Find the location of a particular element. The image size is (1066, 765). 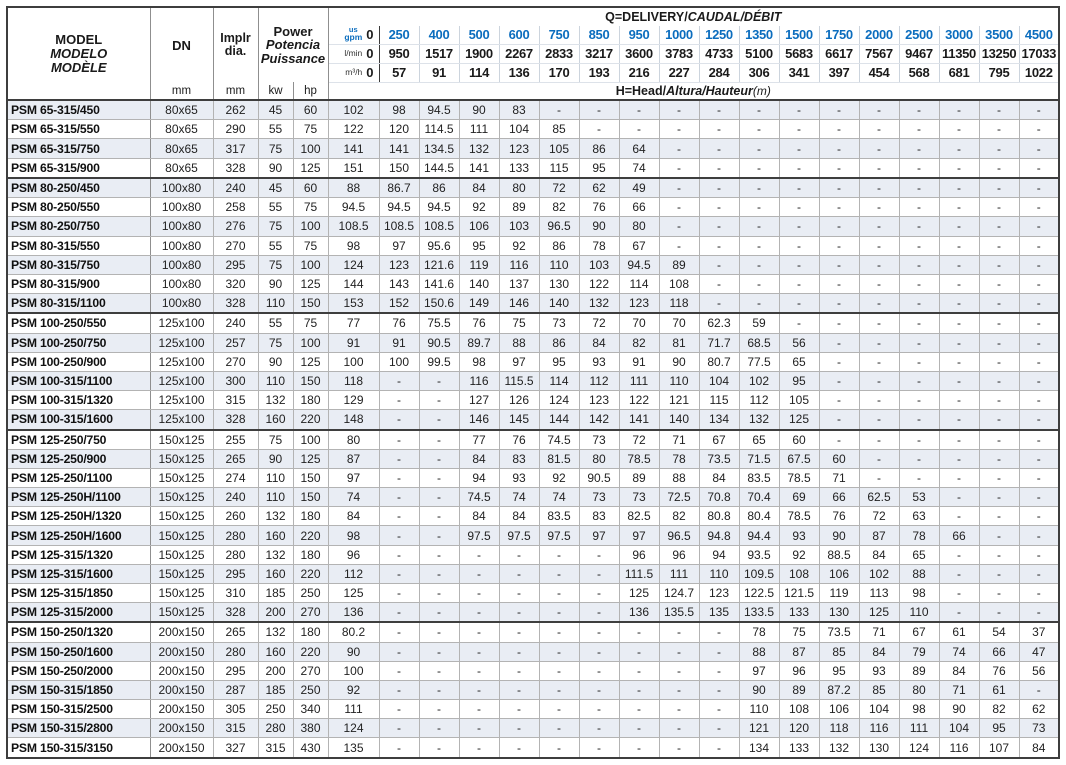

model-cell: PSM 100-315/1600 is located at coordinates (78, 419).